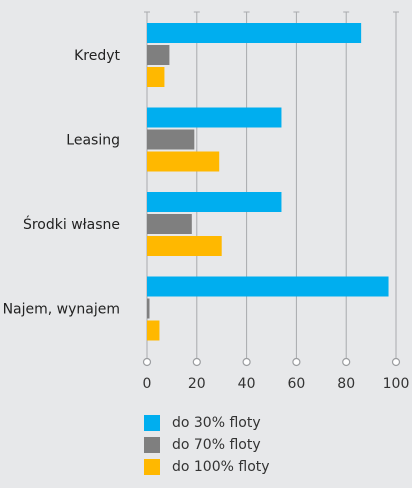 Image resolution: width=412 pixels, height=488 pixels. I want to click on legend-label-series-3: do 100% floty, so click(221, 467).